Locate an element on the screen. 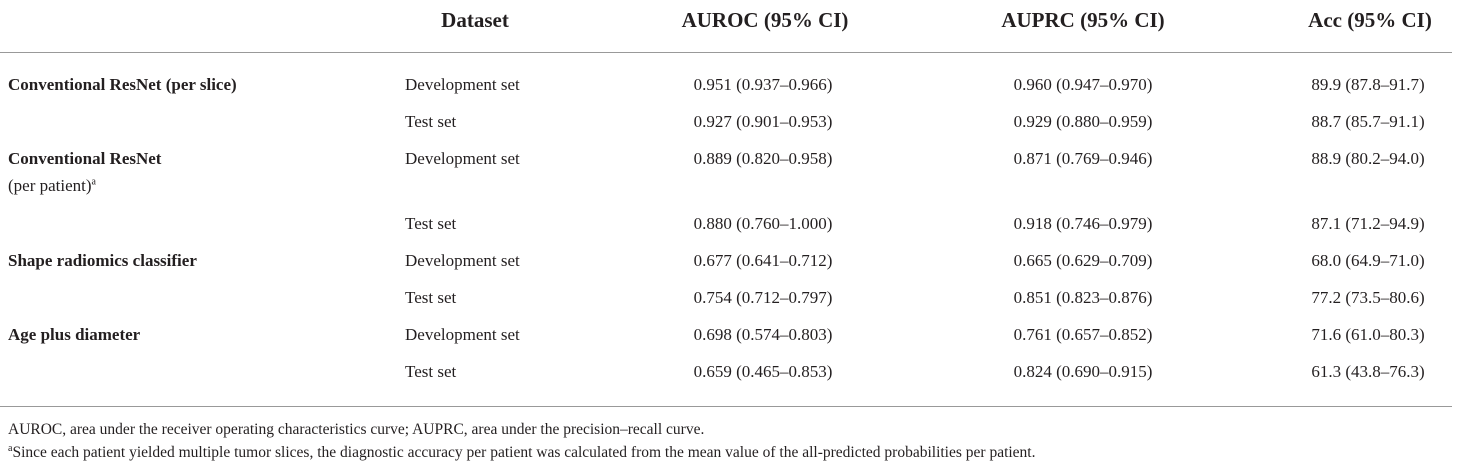  metric-value: 87.1 (71.2–94.9) is located at coordinates (1368, 223).